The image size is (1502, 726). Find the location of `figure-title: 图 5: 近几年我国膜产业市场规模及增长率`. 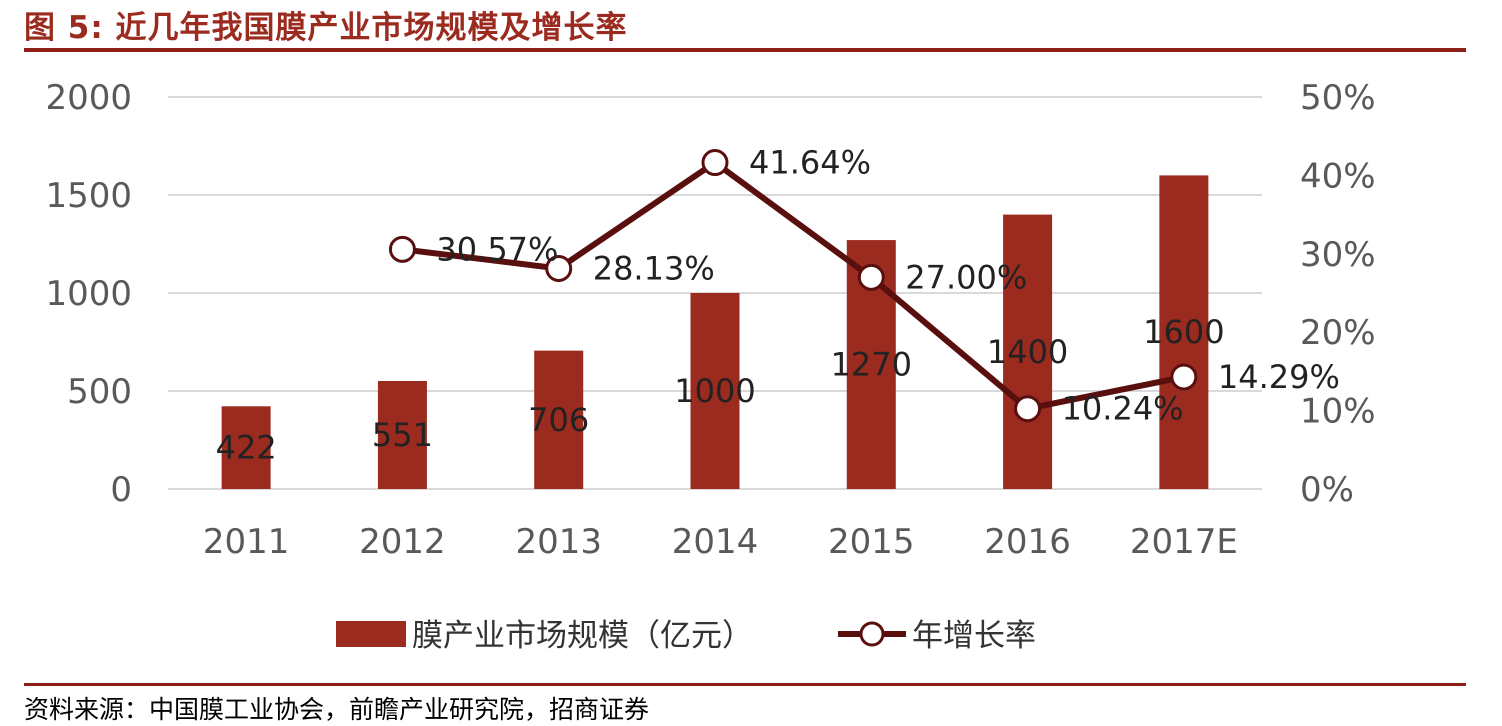

figure-title: 图 5: 近几年我国膜产业市场规模及增长率 is located at coordinates (326, 28).